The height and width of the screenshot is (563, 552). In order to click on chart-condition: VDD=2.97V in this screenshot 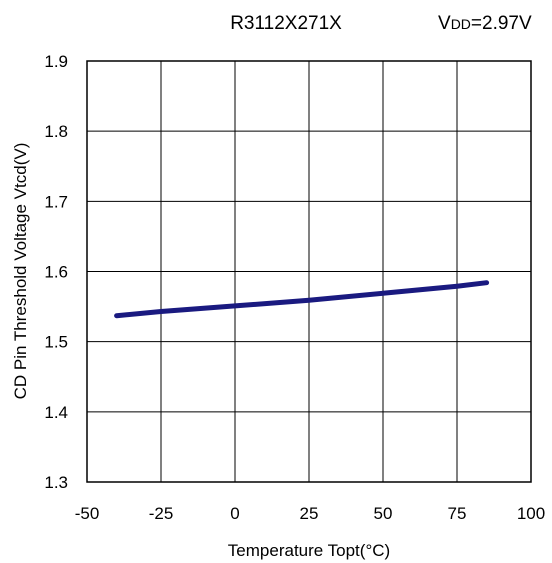, I will do `click(485, 23)`.